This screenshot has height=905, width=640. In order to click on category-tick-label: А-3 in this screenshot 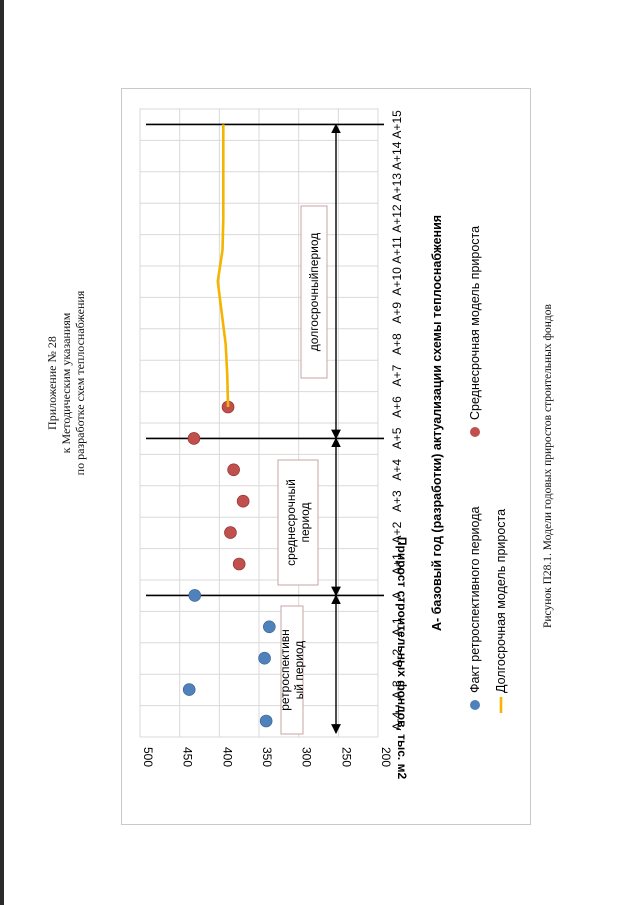, I will do `click(397, 689)`.